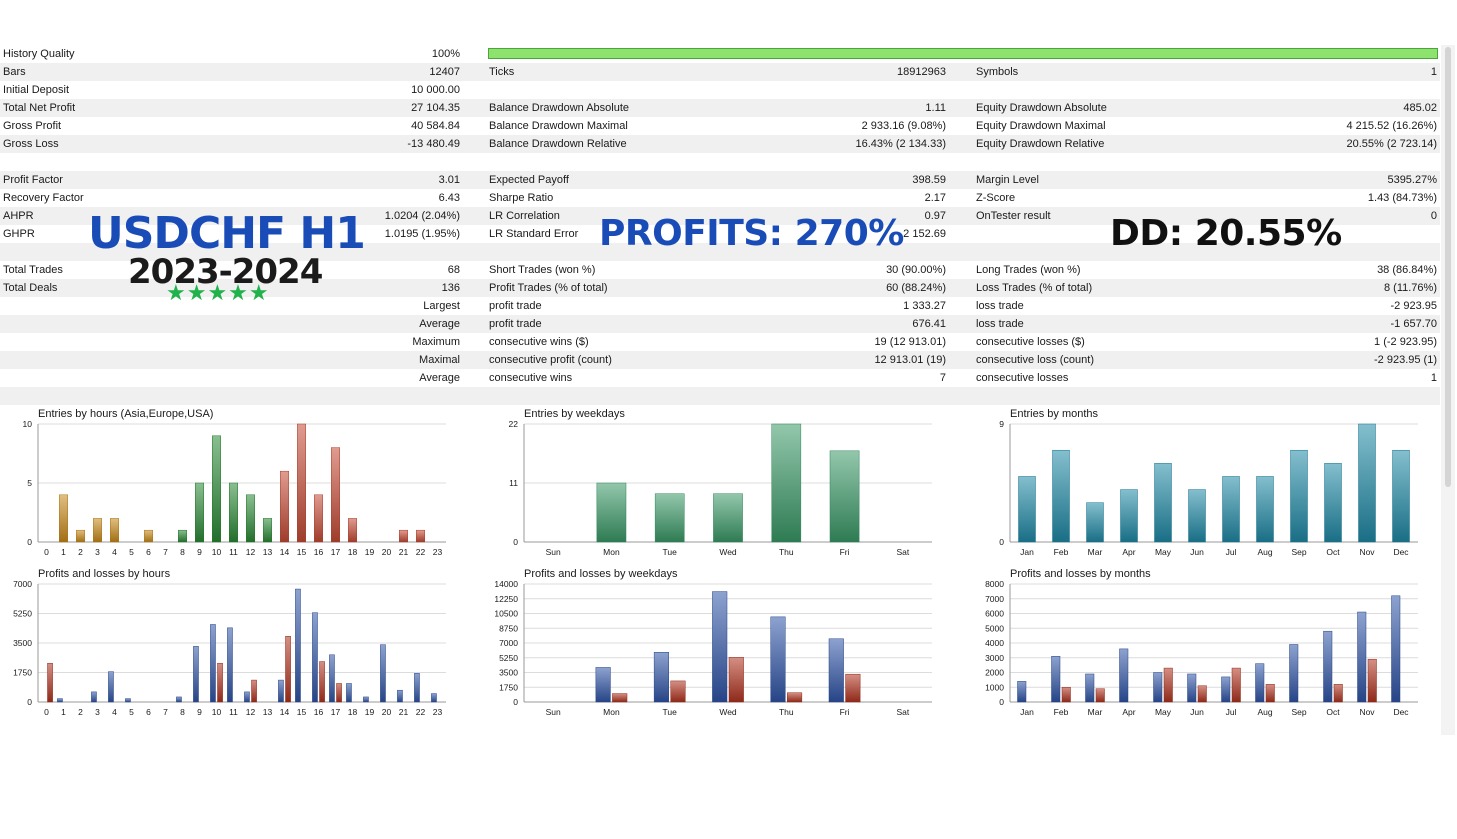 Image resolution: width=1457 pixels, height=839 pixels. I want to click on metric-value: -13 480.49, so click(433, 144).